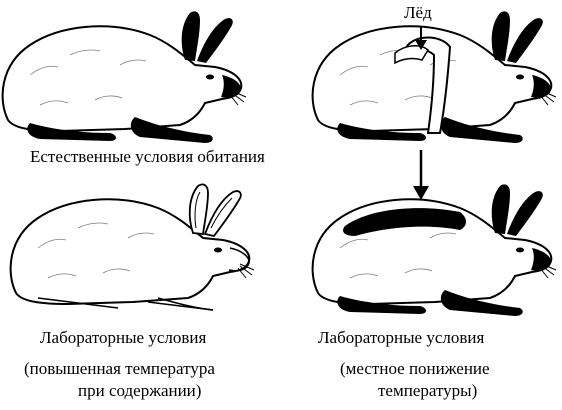  What do you see at coordinates (434, 250) in the screenshot?
I see `rabbit-lab-cooled` at bounding box center [434, 250].